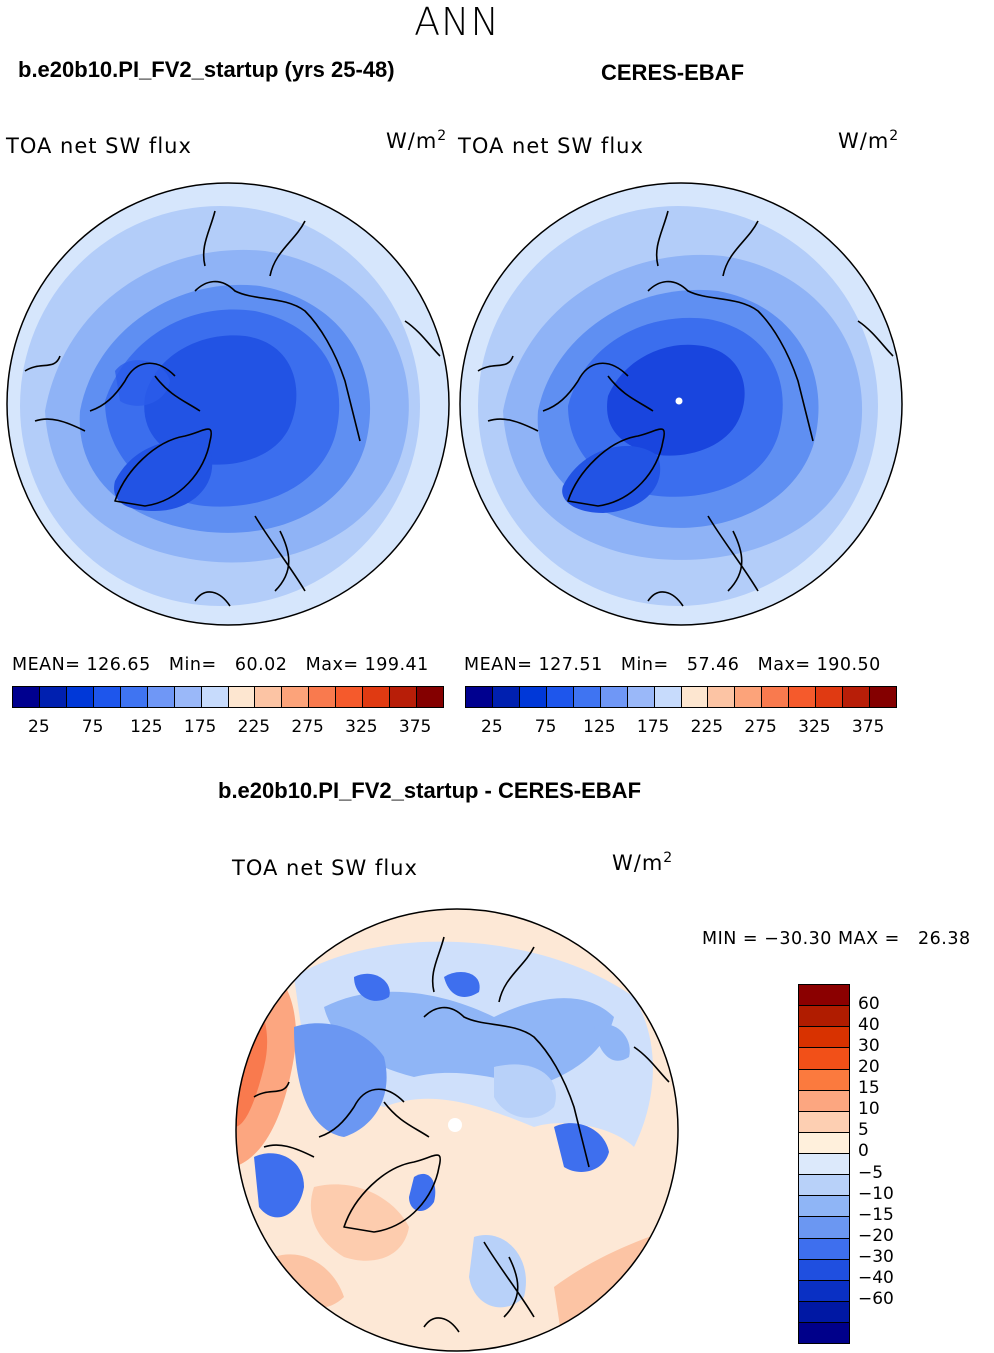 The width and height of the screenshot is (994, 1353). I want to click on diff-colorbar, so click(824, 1164).